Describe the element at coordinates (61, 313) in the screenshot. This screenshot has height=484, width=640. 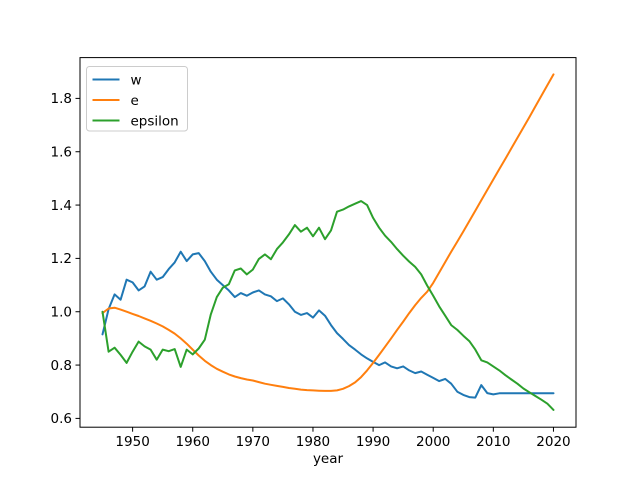
I see `y-tick-label: 1.0` at that location.